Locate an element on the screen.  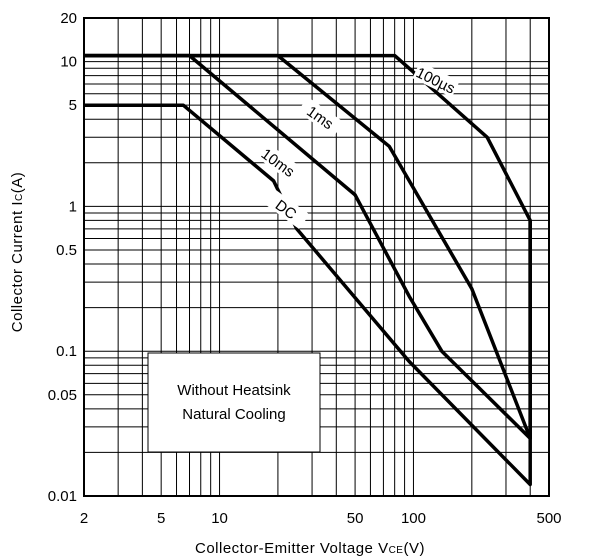
y-tick-label: 20 is located at coordinates (68, 18).